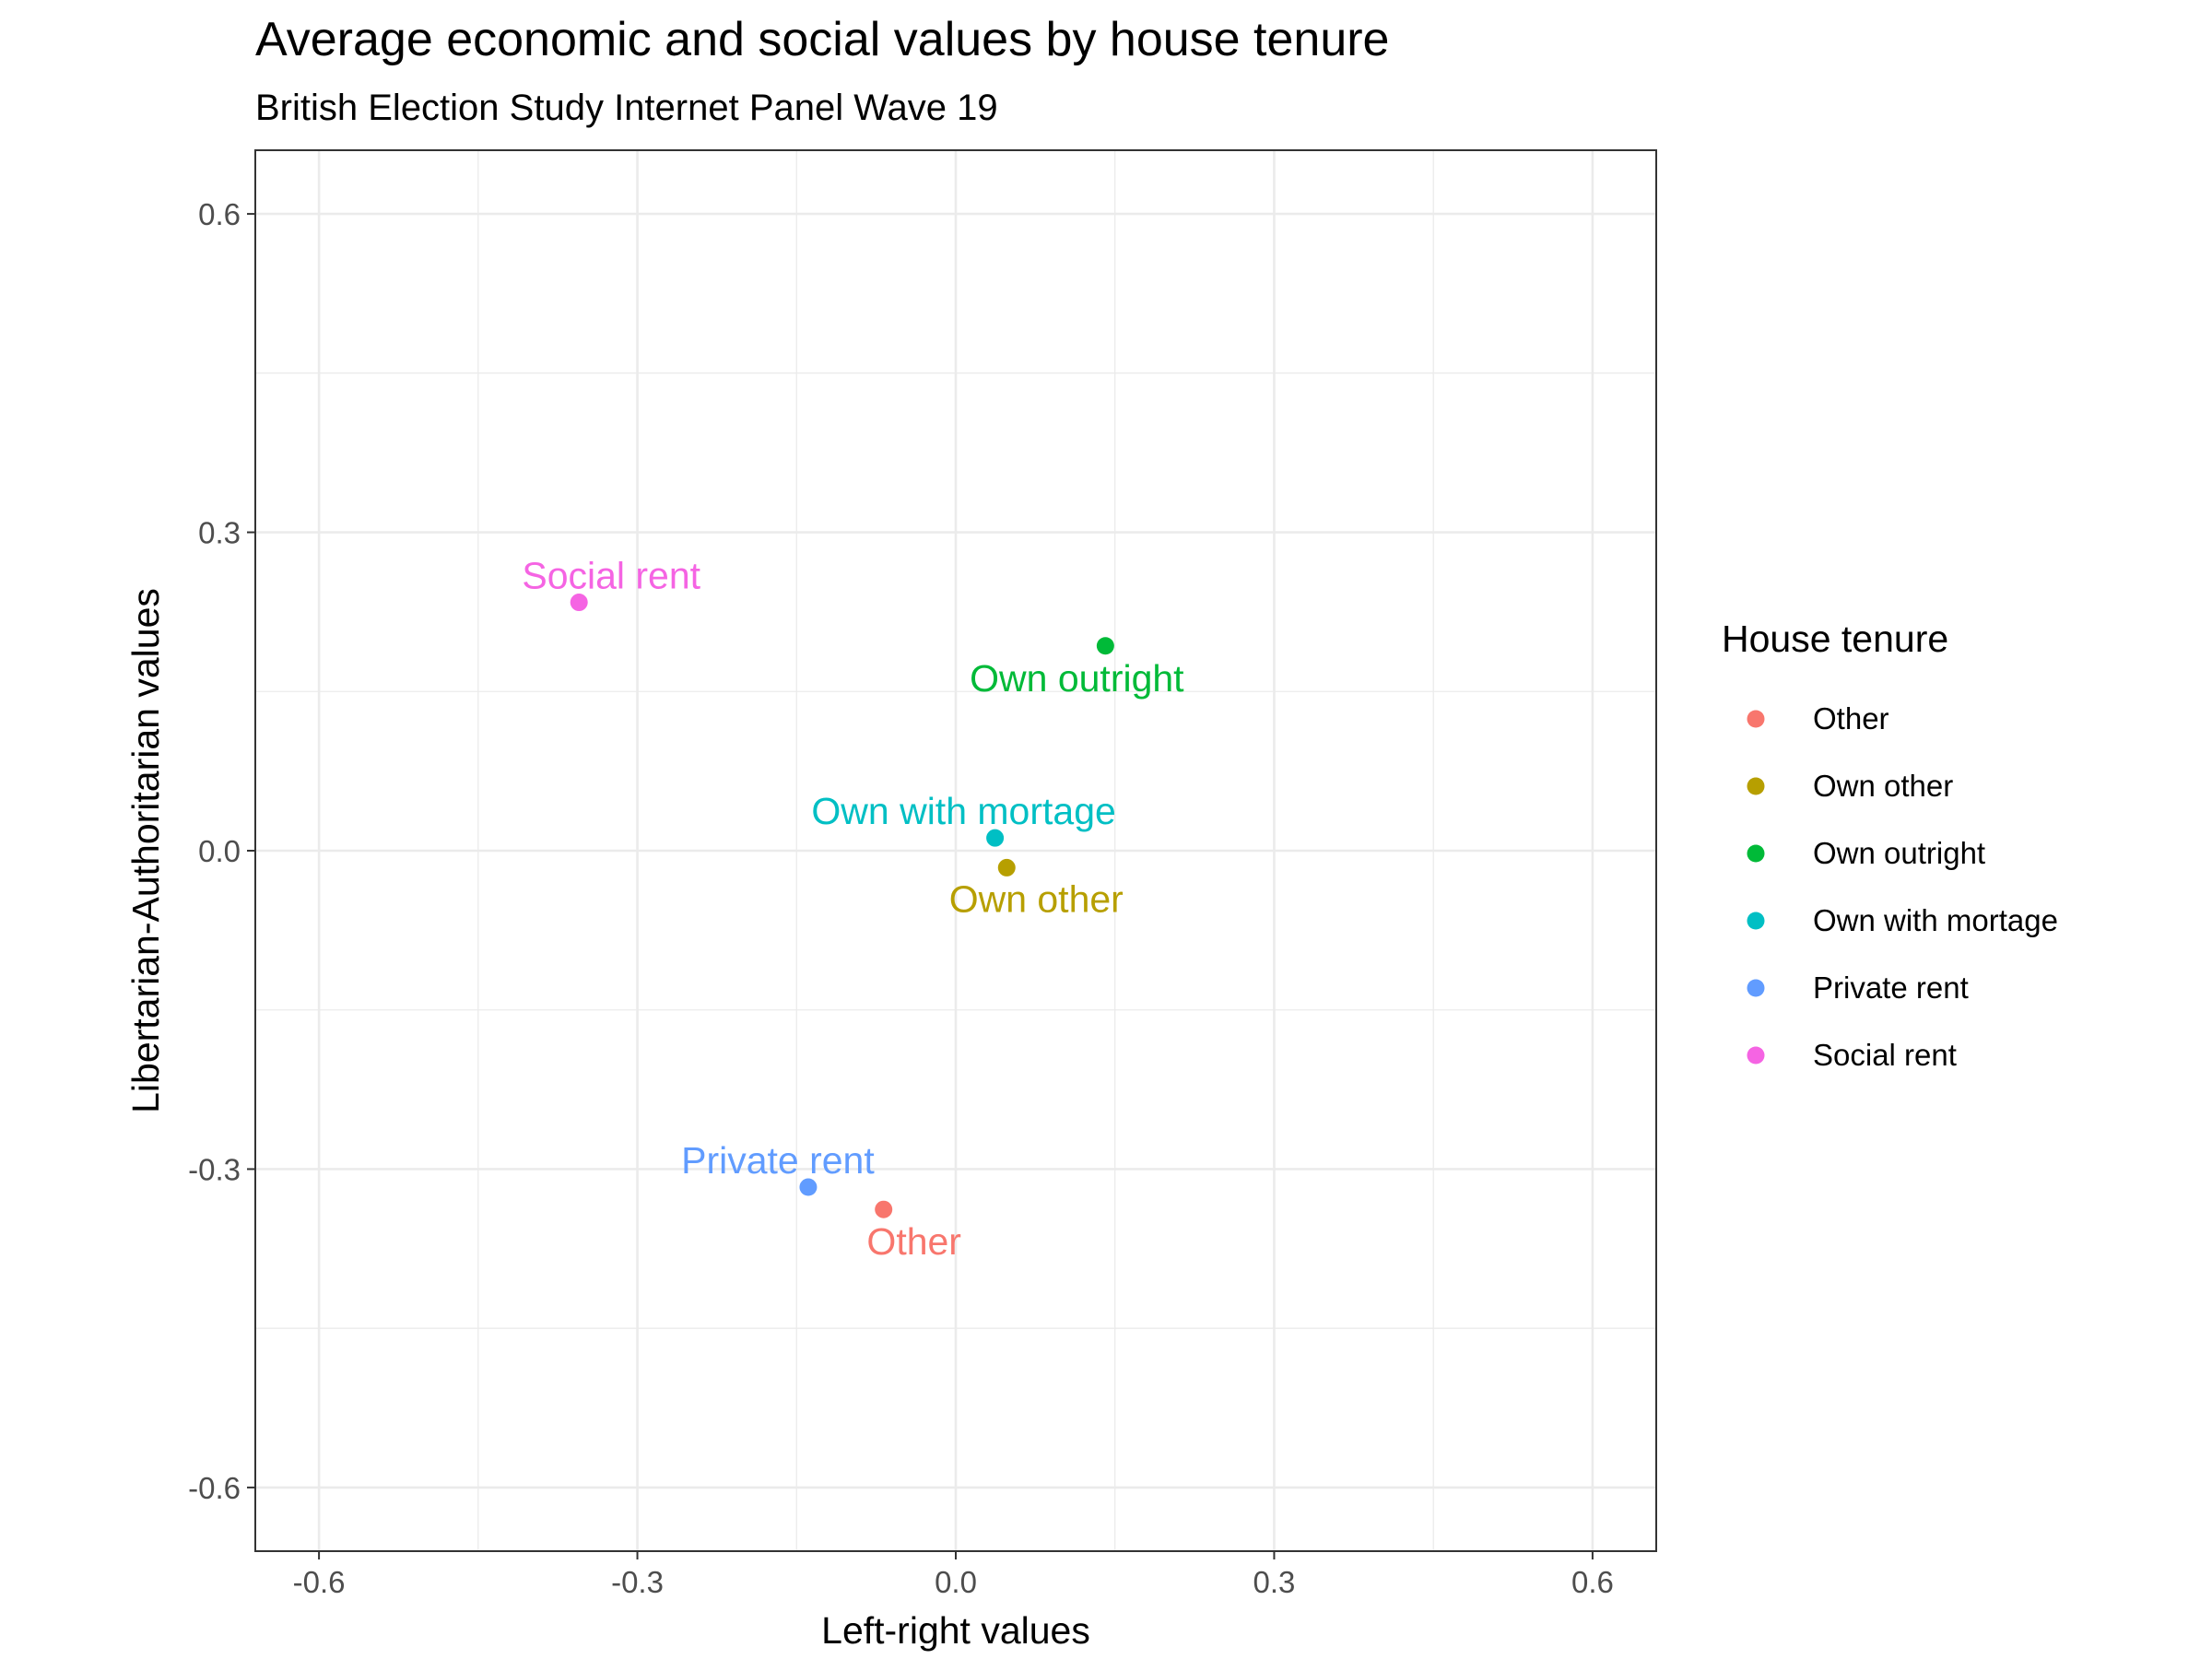 The image size is (2212, 1659). I want to click on legend-title: House tenure, so click(1835, 639).